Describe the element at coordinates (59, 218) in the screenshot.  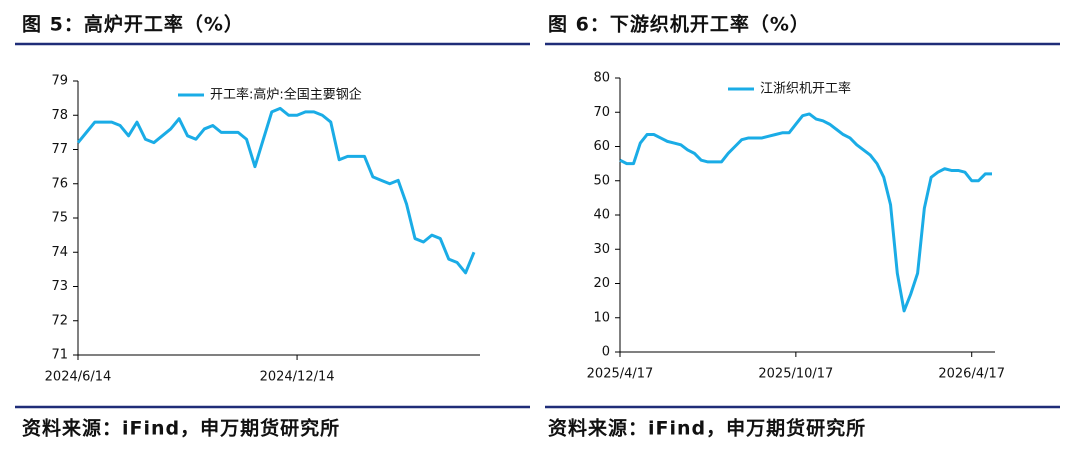
I see `y-tick-label: 75` at that location.